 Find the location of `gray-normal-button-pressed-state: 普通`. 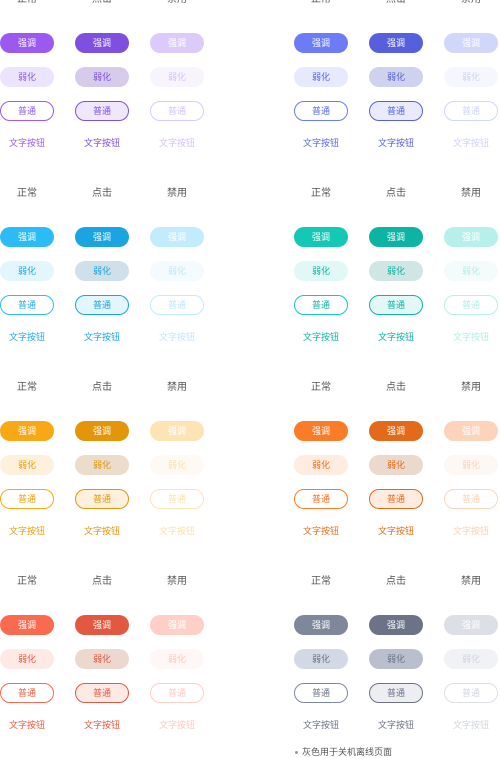

gray-normal-button-pressed-state: 普通 is located at coordinates (396, 693).